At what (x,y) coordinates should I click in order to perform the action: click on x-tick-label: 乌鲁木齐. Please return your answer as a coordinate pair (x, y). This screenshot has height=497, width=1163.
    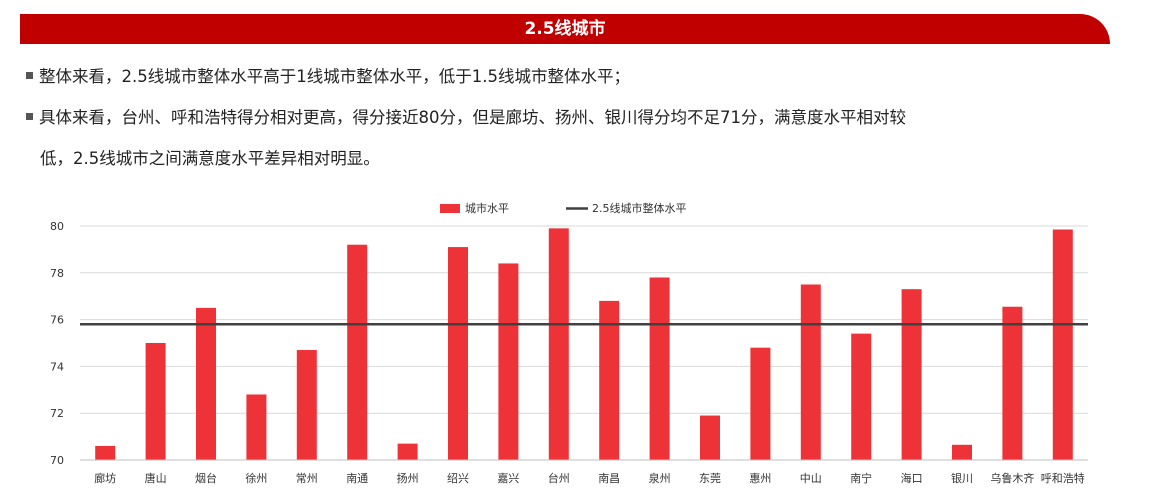
    Looking at the image, I should click on (1012, 478).